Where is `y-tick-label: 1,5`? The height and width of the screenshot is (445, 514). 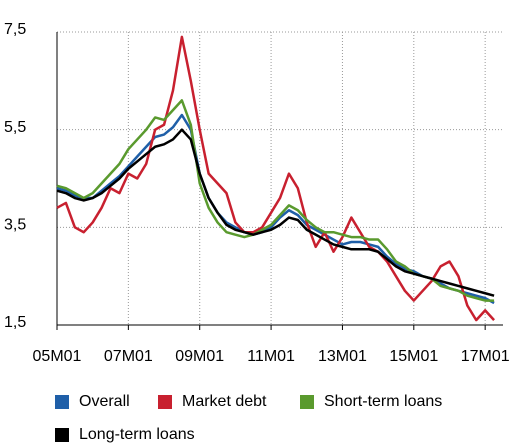 y-tick-label: 1,5 is located at coordinates (15, 322).